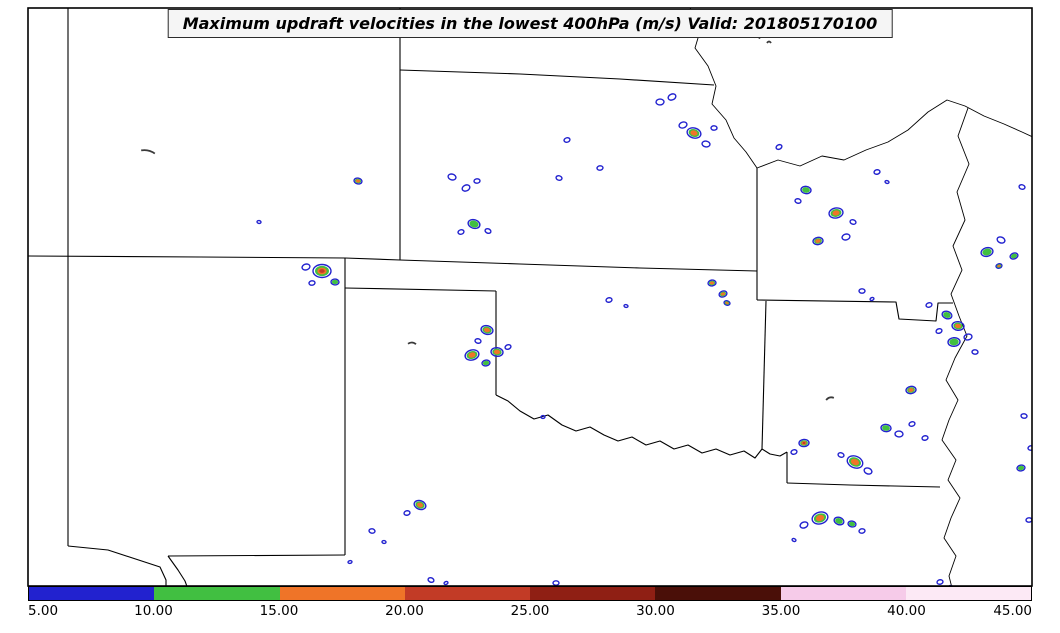 This screenshot has height=633, width=1060. Describe the element at coordinates (404, 611) in the screenshot. I see `colorbar-tick-20.00: 20.00` at that location.